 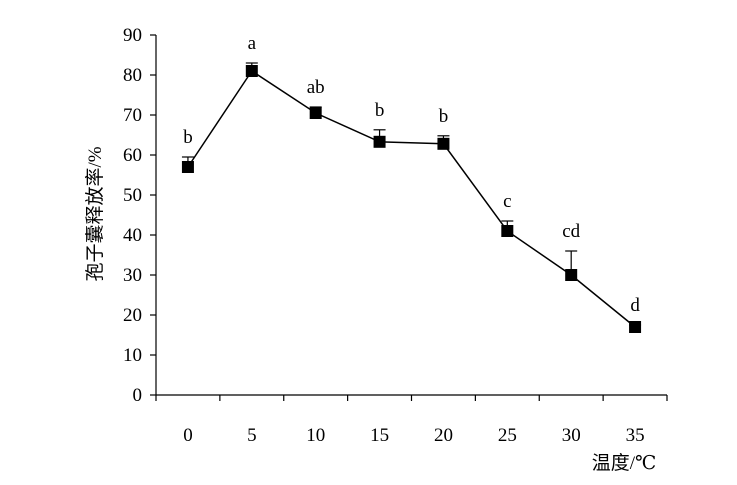 What do you see at coordinates (635, 305) in the screenshot?
I see `significance-label: d` at bounding box center [635, 305].